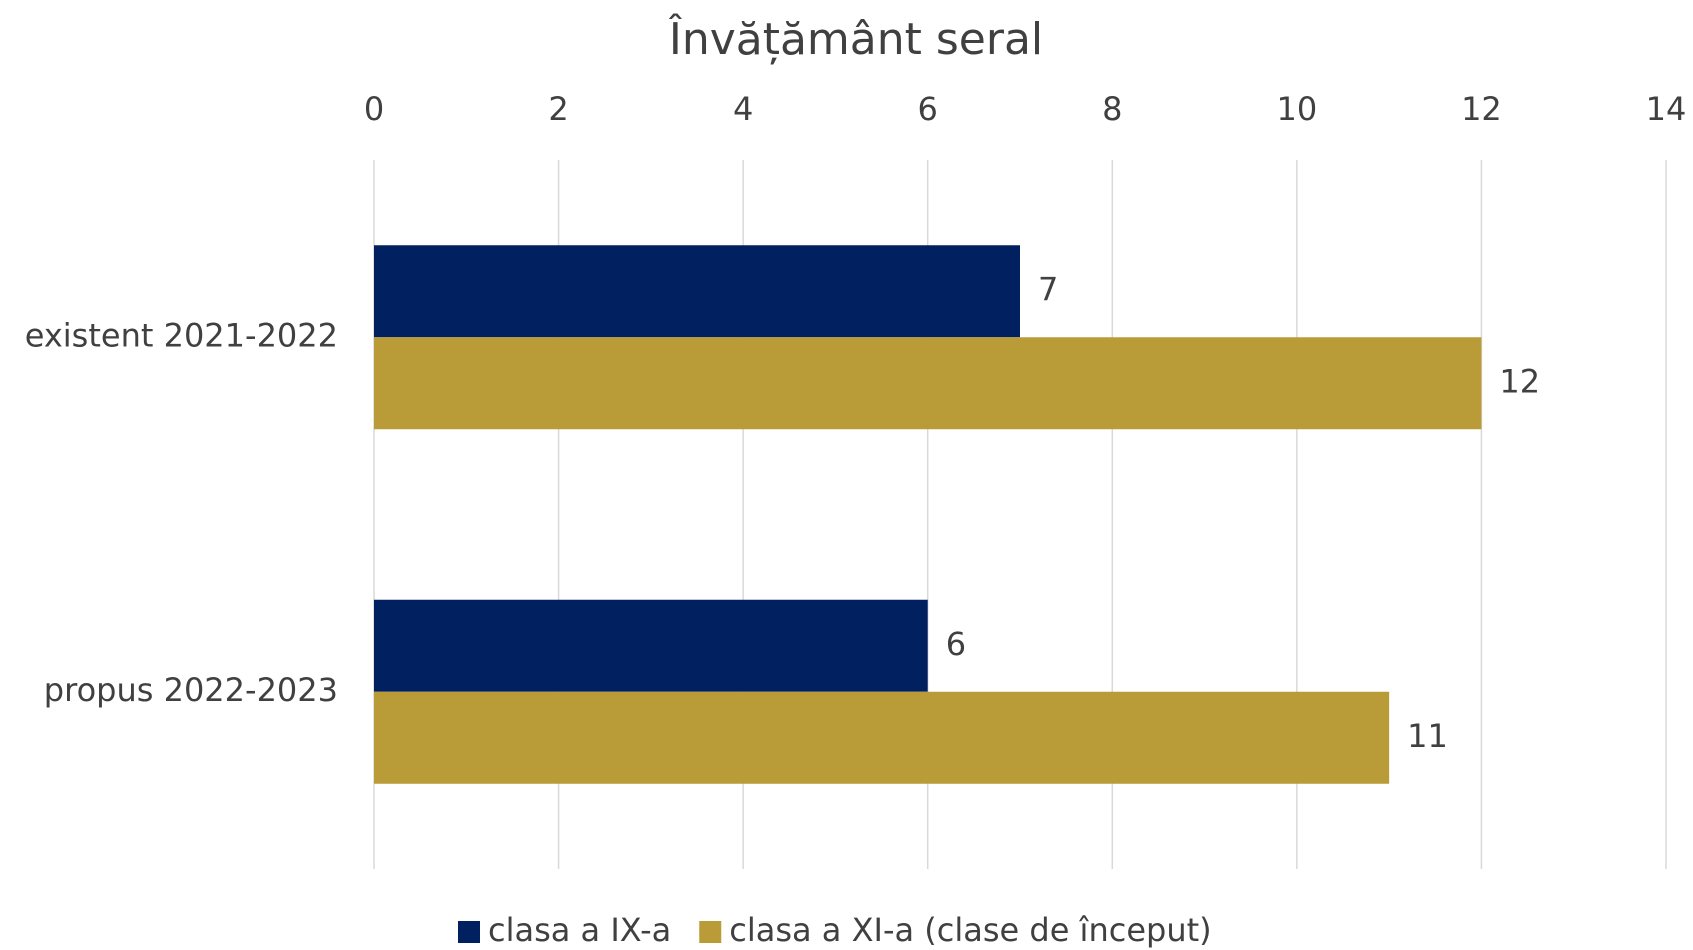  What do you see at coordinates (558, 109) in the screenshot?
I see `x-tick-label: 2` at bounding box center [558, 109].